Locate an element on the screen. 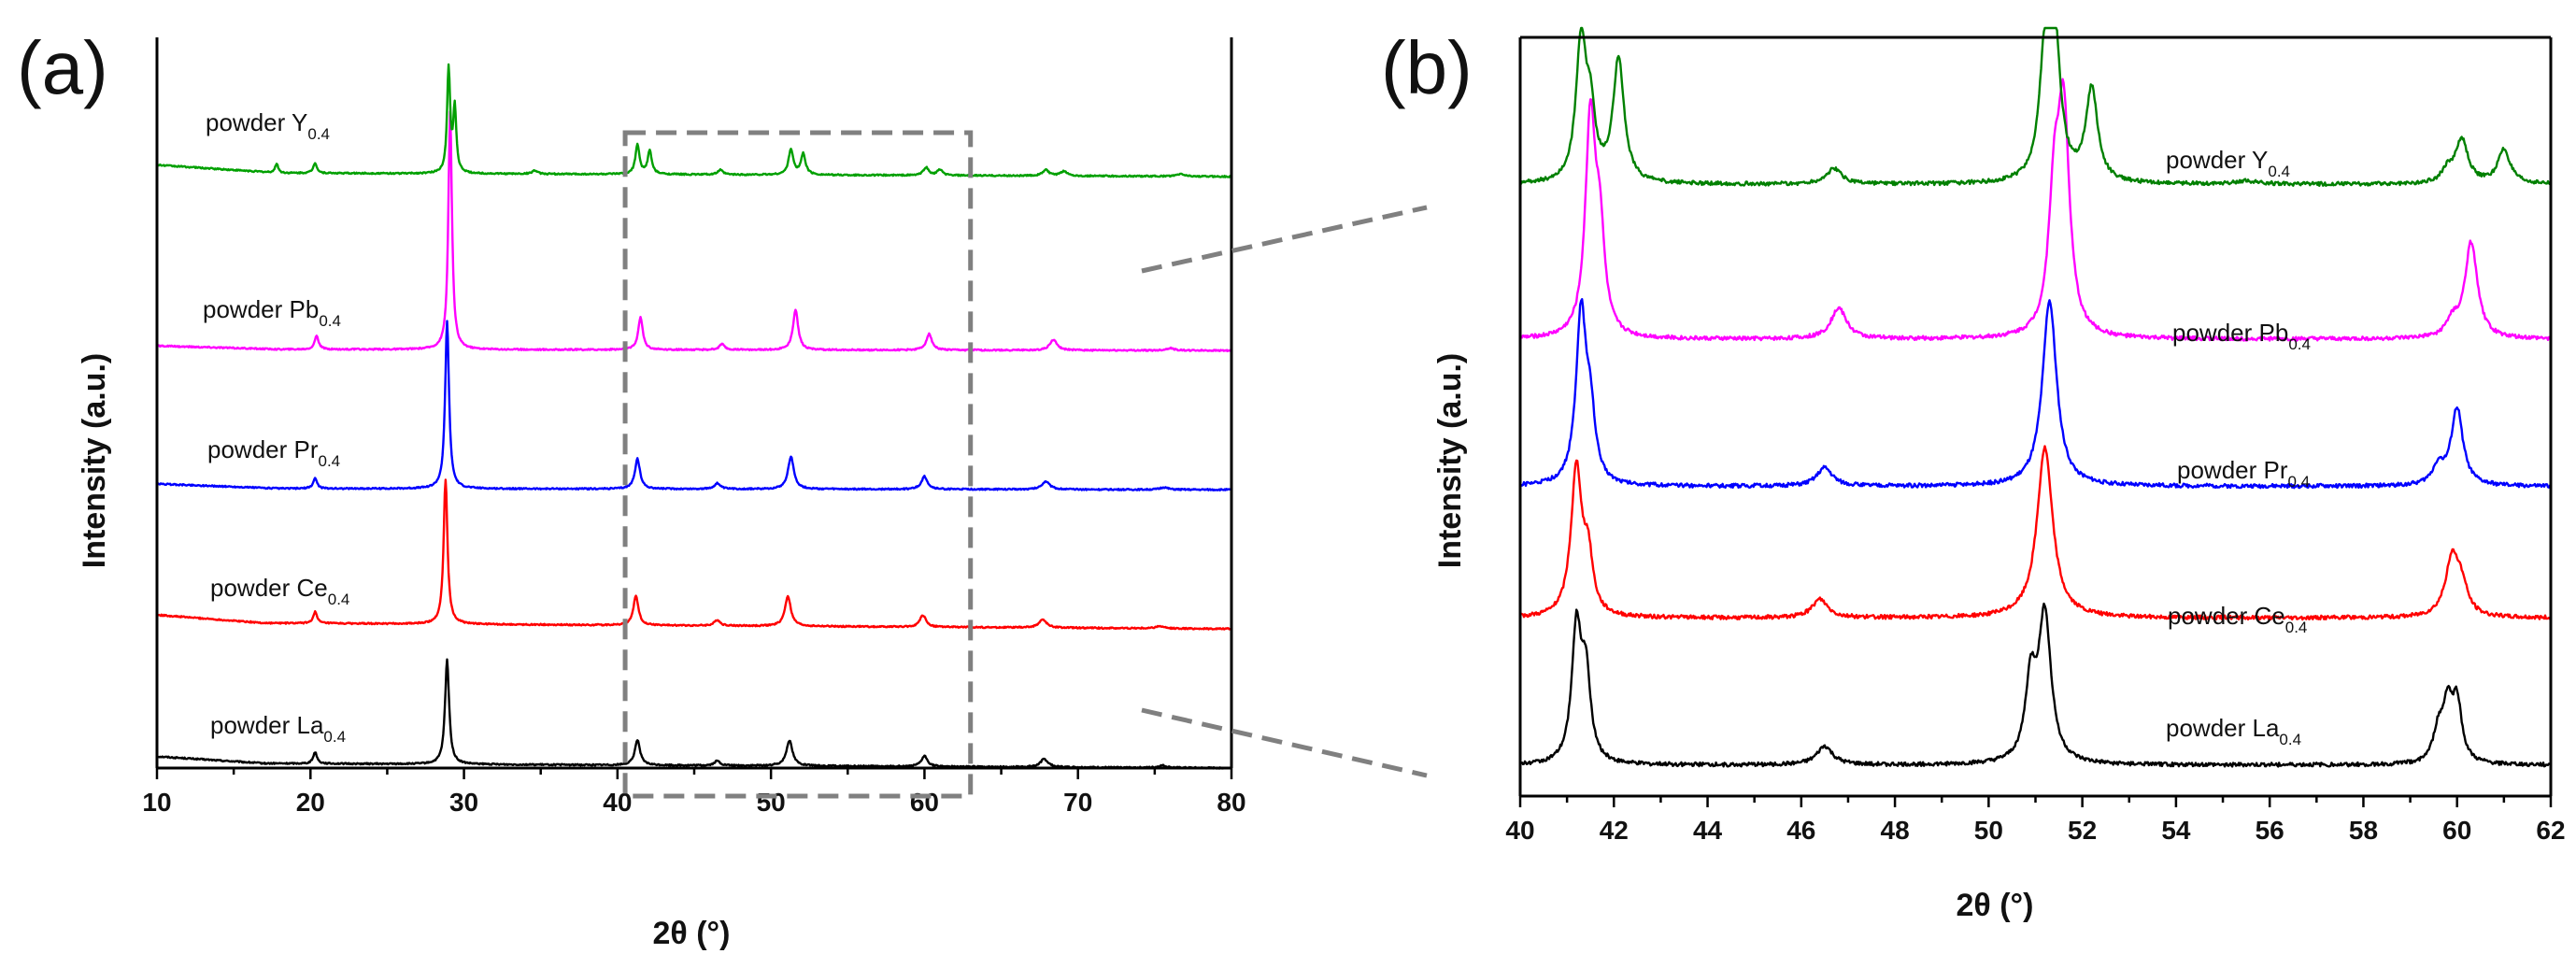 The image size is (2576, 968). x-tick-label: 70 is located at coordinates (1078, 803).